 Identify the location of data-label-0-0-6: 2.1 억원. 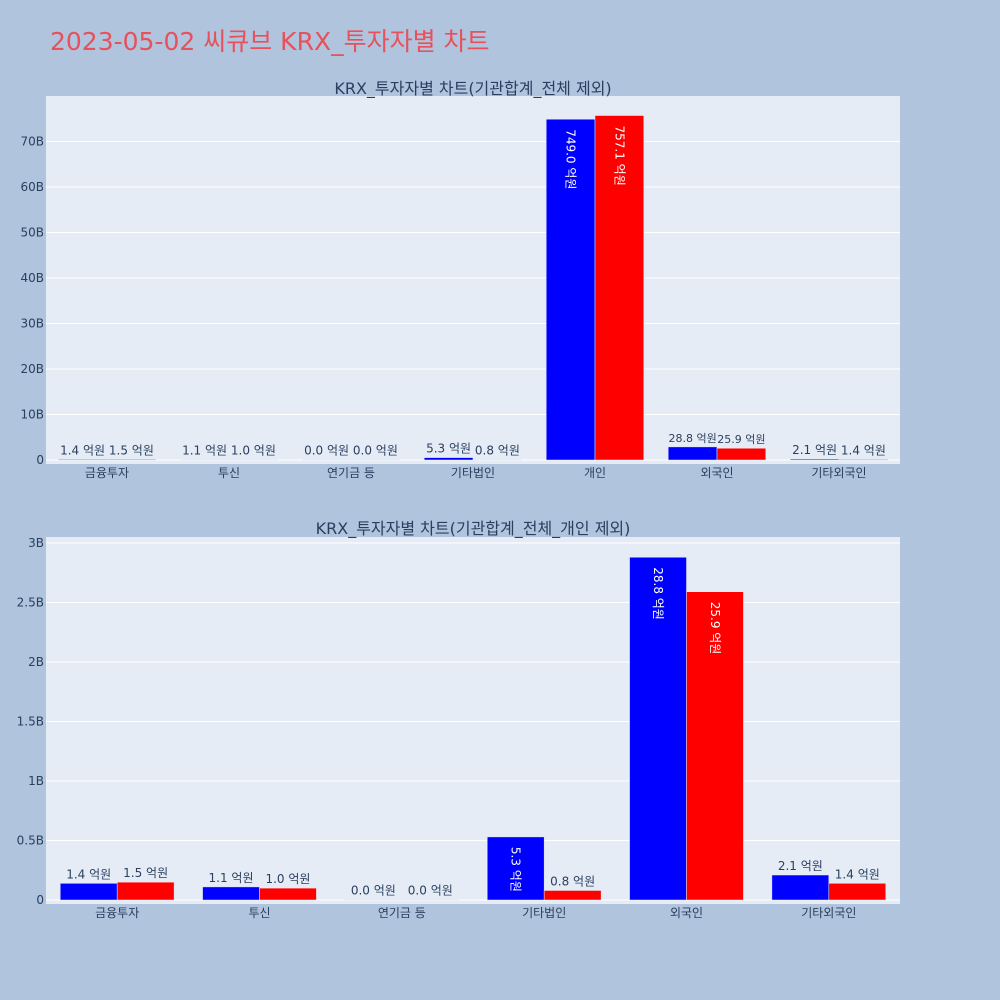
(814, 450).